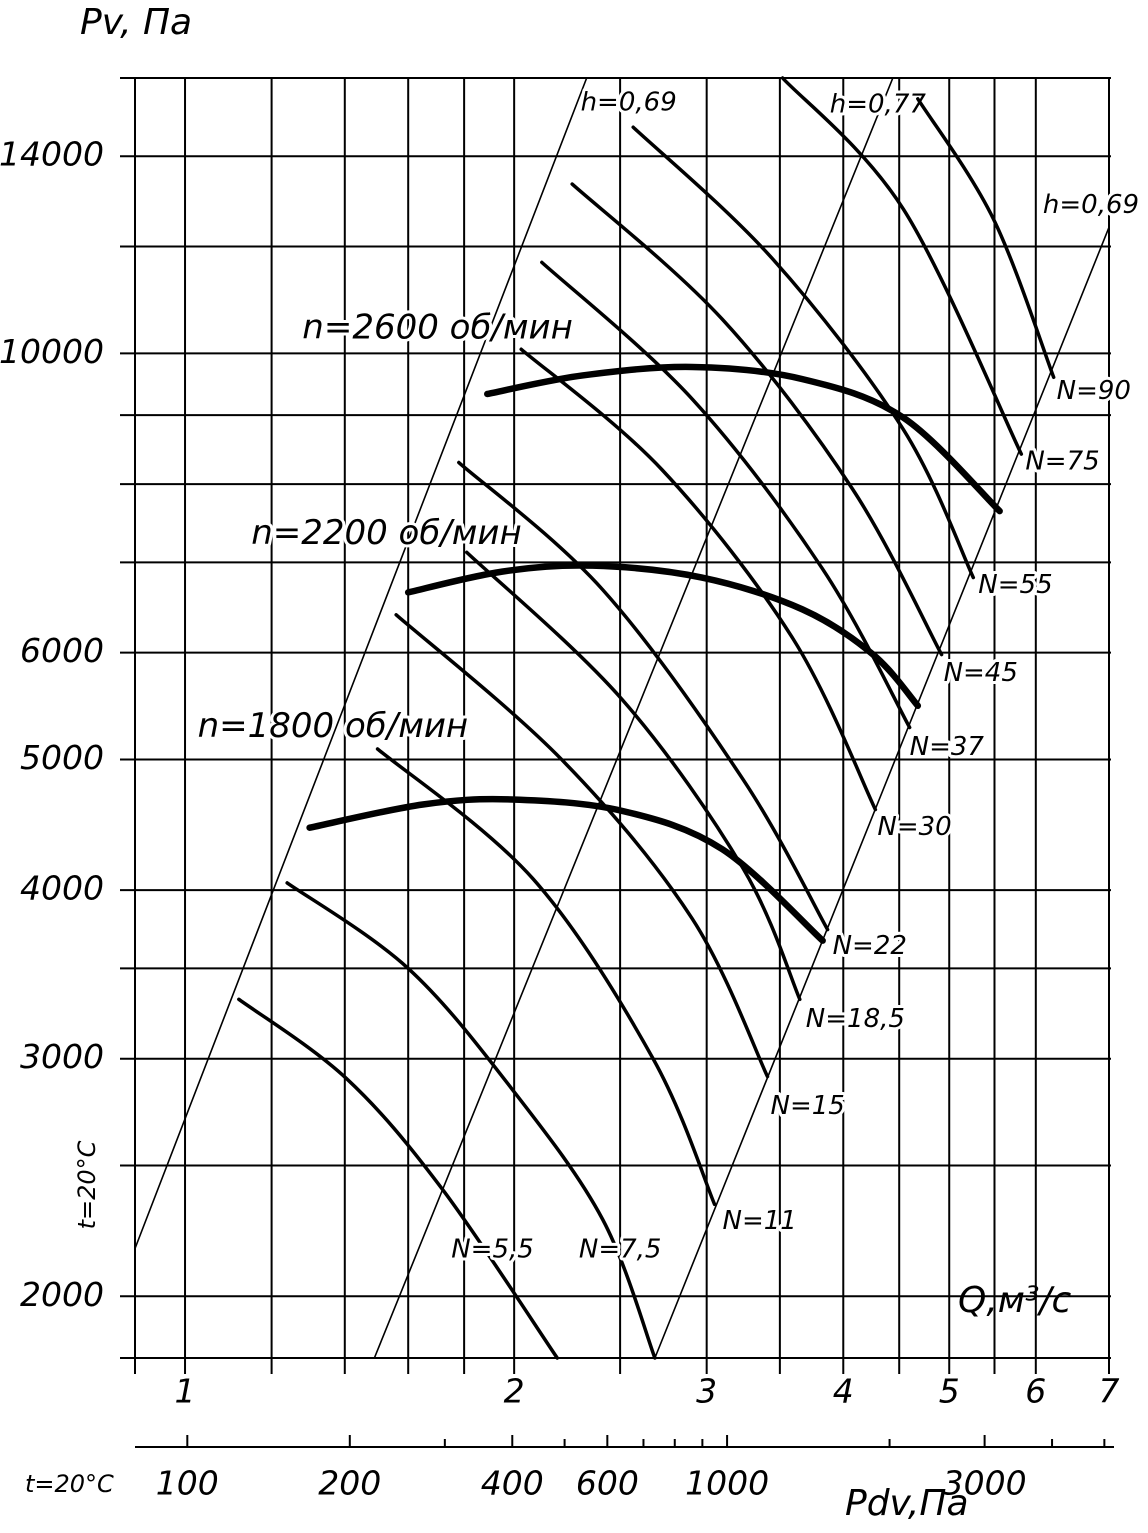 The height and width of the screenshot is (1533, 1148). Describe the element at coordinates (981, 673) in the screenshot. I see `power-label: N=45` at that location.